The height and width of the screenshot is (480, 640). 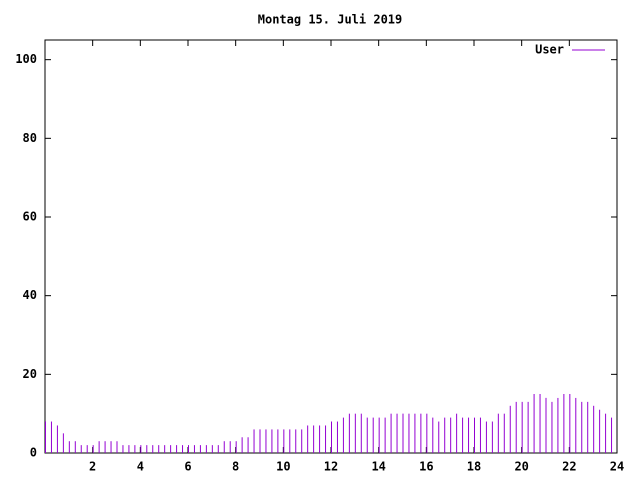 What do you see at coordinates (426, 467) in the screenshot?
I see `x-tick-label: 16` at bounding box center [426, 467].